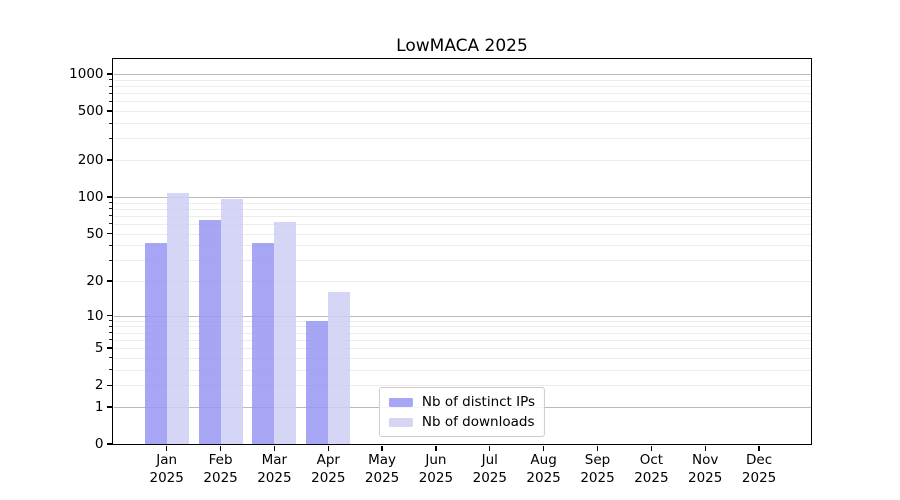  What do you see at coordinates (177, 318) in the screenshot?
I see `bar-downloads-jan` at bounding box center [177, 318].